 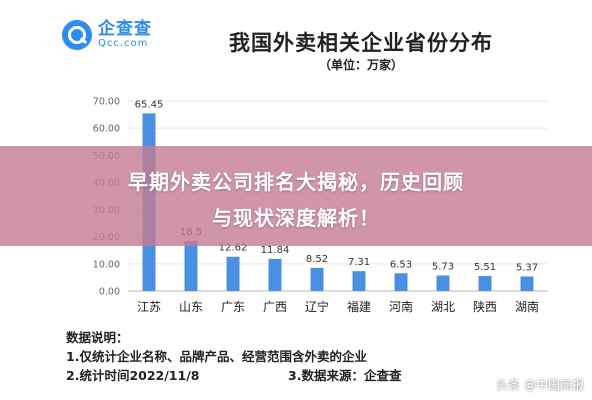 What do you see at coordinates (527, 267) in the screenshot?
I see `bar-value-label: 5.37` at bounding box center [527, 267].